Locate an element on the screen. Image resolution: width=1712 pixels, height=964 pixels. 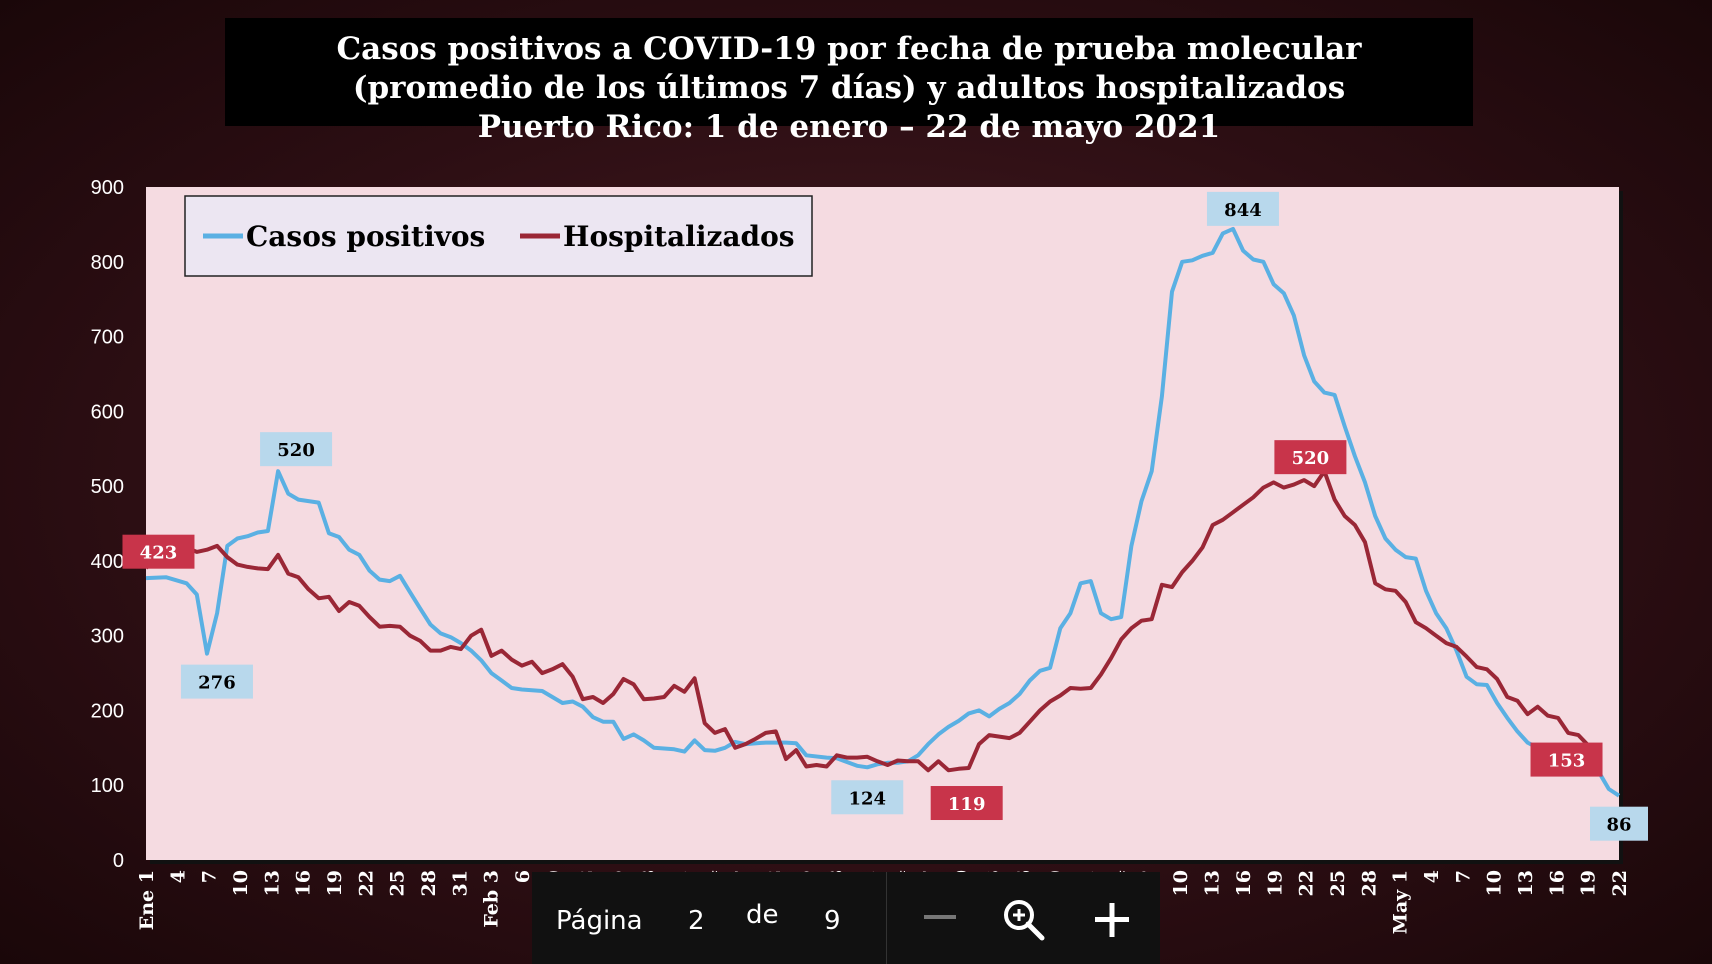
data-label-text: 119 is located at coordinates (967, 804).